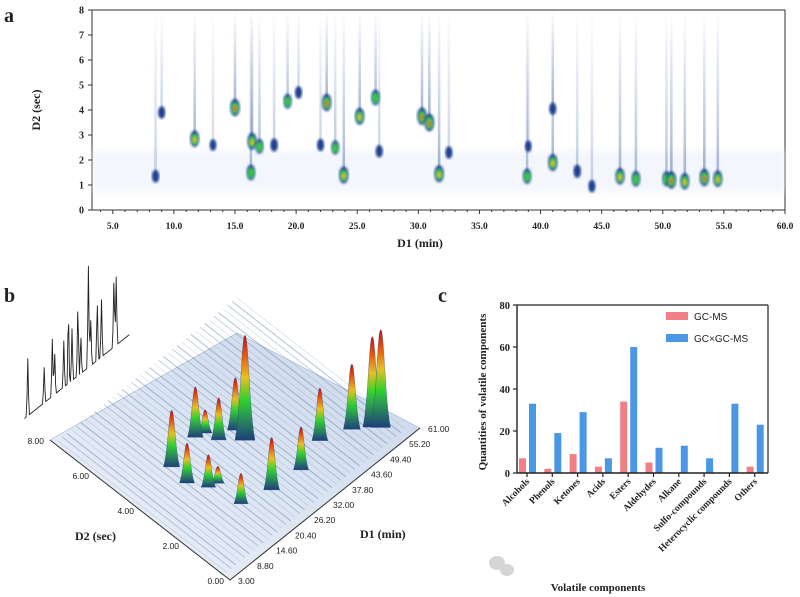 This screenshot has width=800, height=597. Describe the element at coordinates (677, 316) in the screenshot. I see `legend-swatch-gcms` at that location.